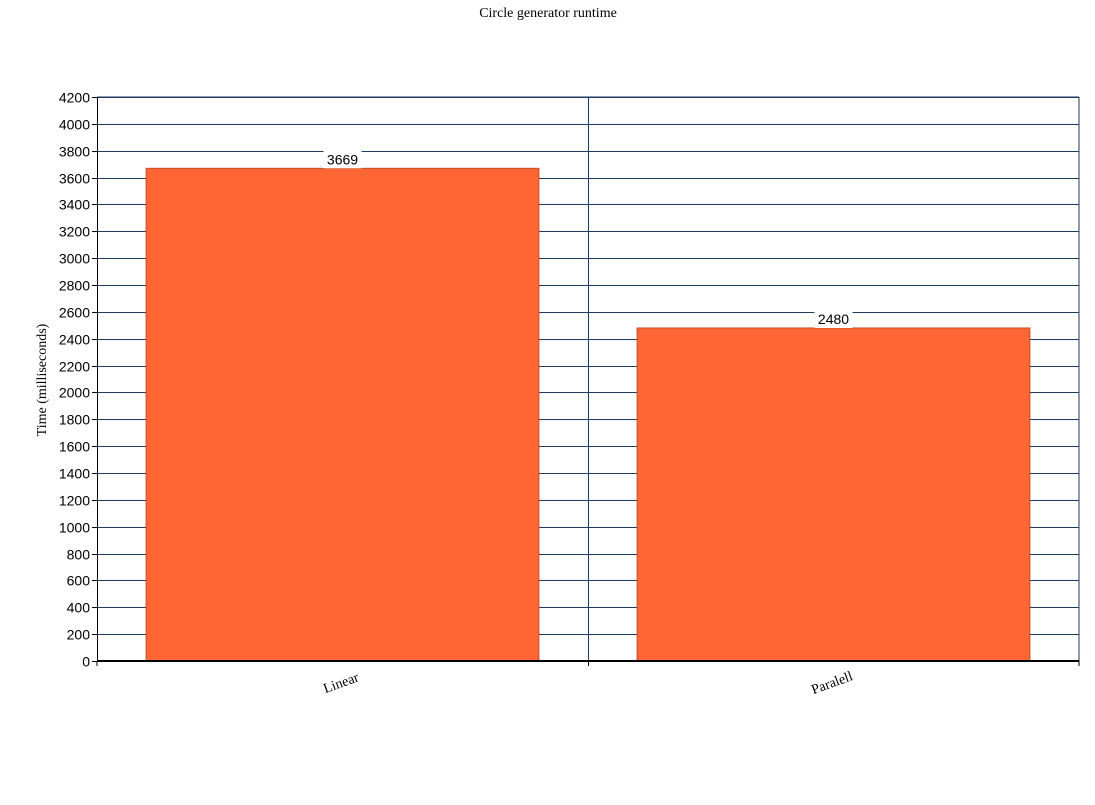  What do you see at coordinates (832, 683) in the screenshot?
I see `x-tick-label: Paralell` at bounding box center [832, 683].